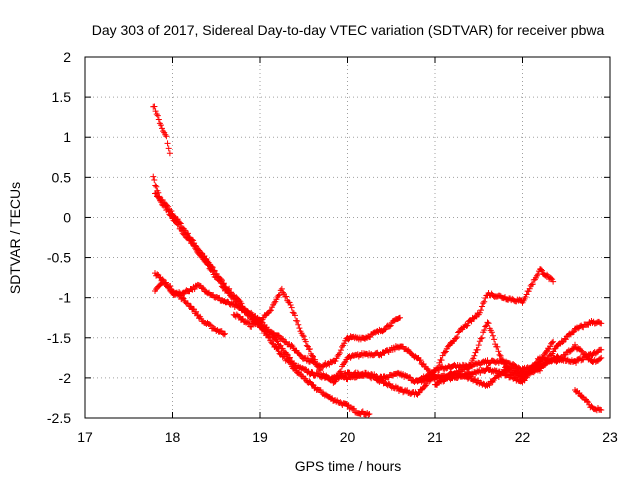 The height and width of the screenshot is (480, 640). I want to click on x-axis-label: GPS time / hours, so click(348, 466).